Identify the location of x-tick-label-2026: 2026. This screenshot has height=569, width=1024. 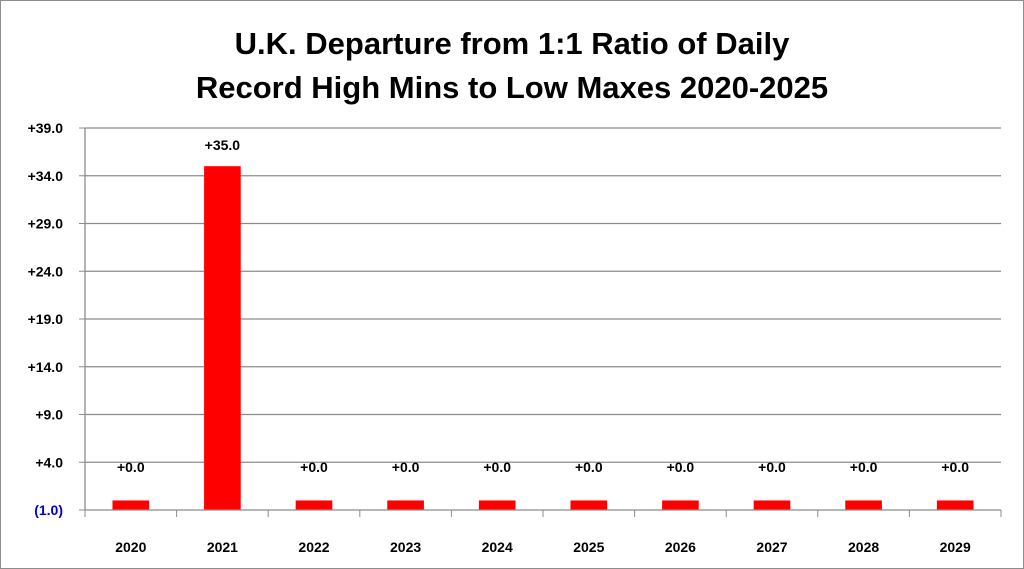
(680, 547).